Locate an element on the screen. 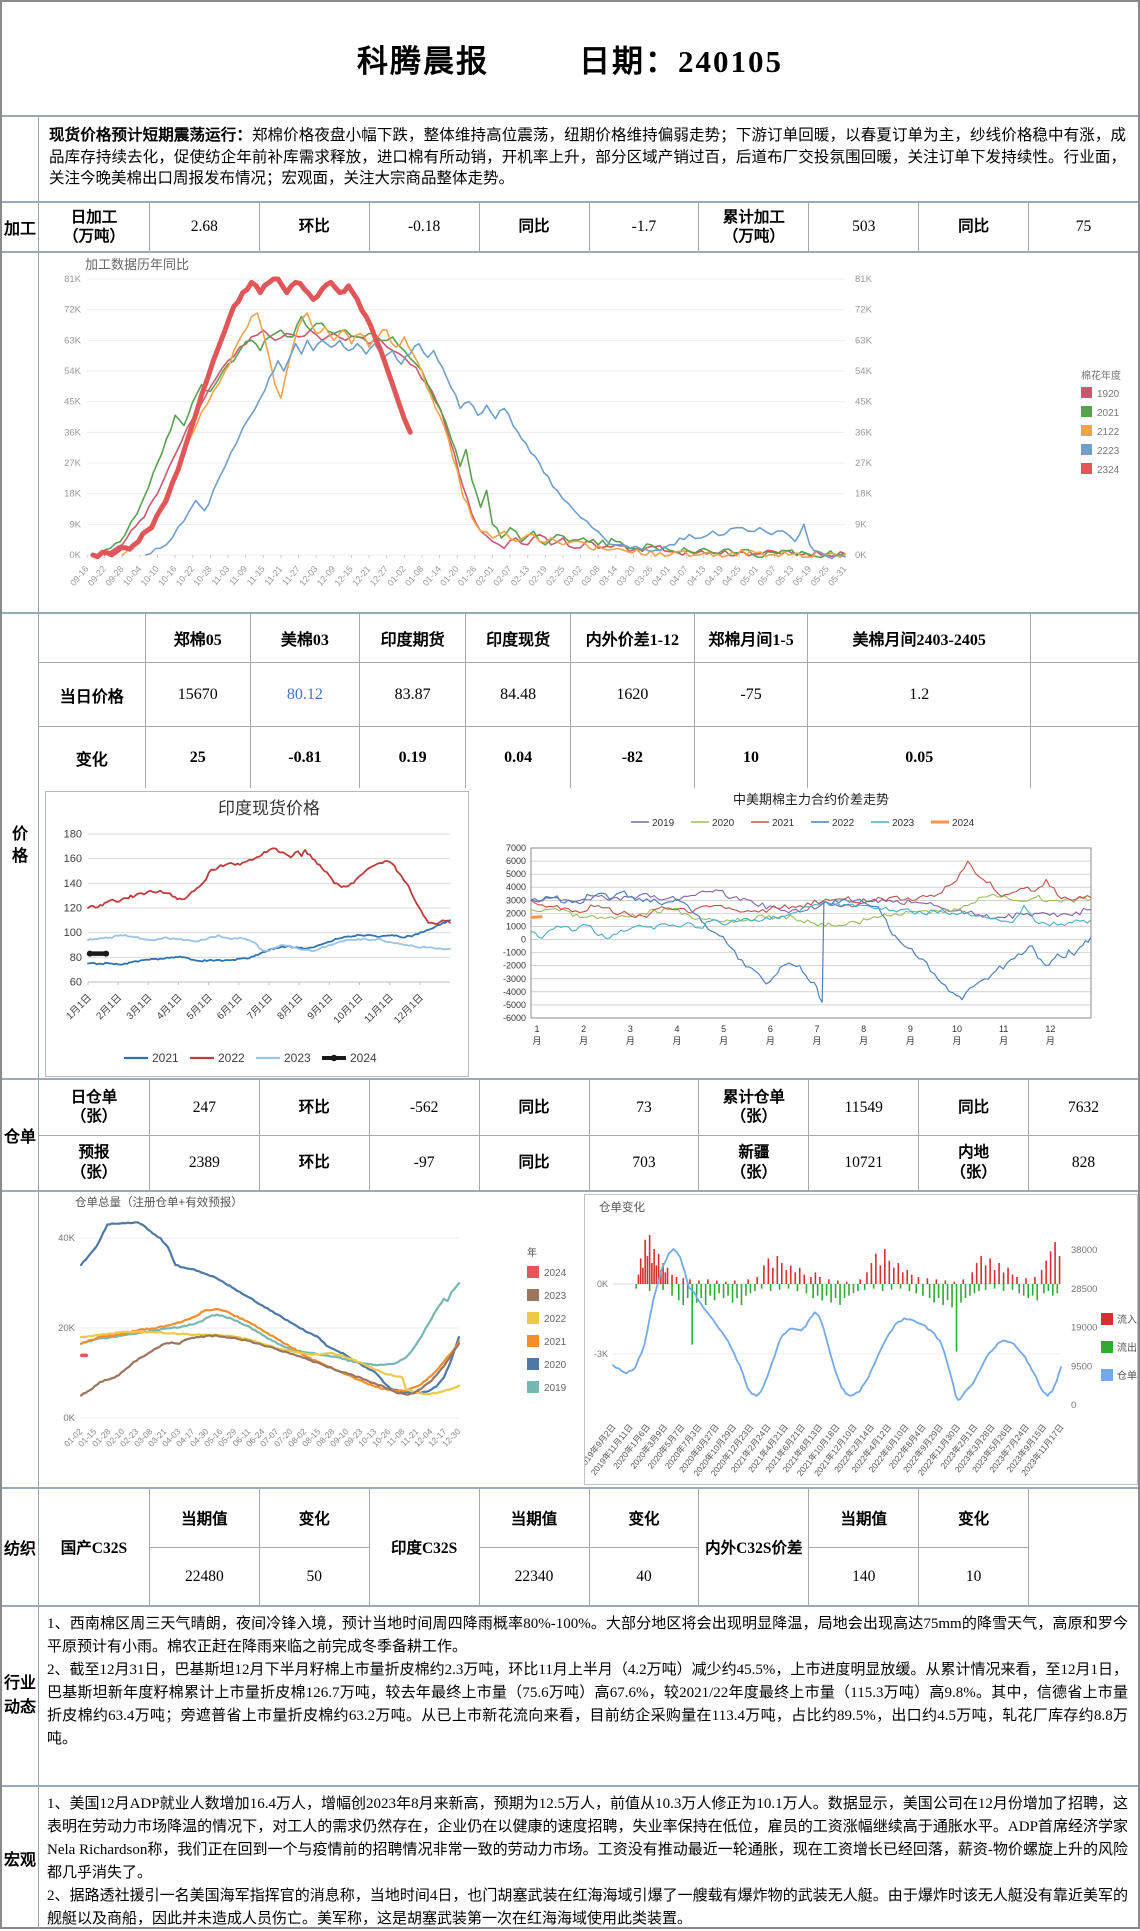 The image size is (1140, 1931). svg-text: 09-16 is located at coordinates (79, 576).